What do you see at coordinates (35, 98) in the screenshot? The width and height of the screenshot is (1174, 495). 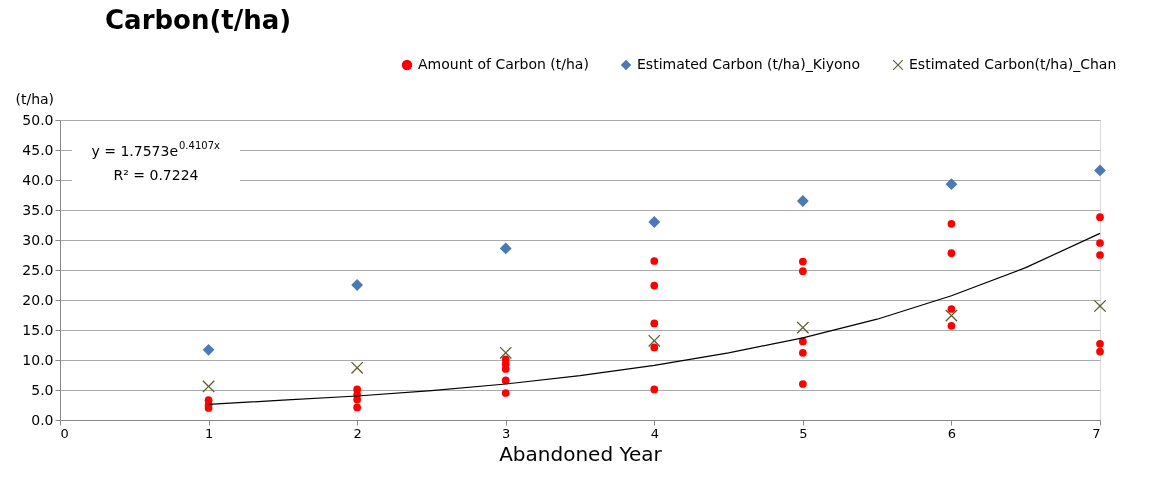 I see `y-axis-title: (t/ha)` at bounding box center [35, 98].